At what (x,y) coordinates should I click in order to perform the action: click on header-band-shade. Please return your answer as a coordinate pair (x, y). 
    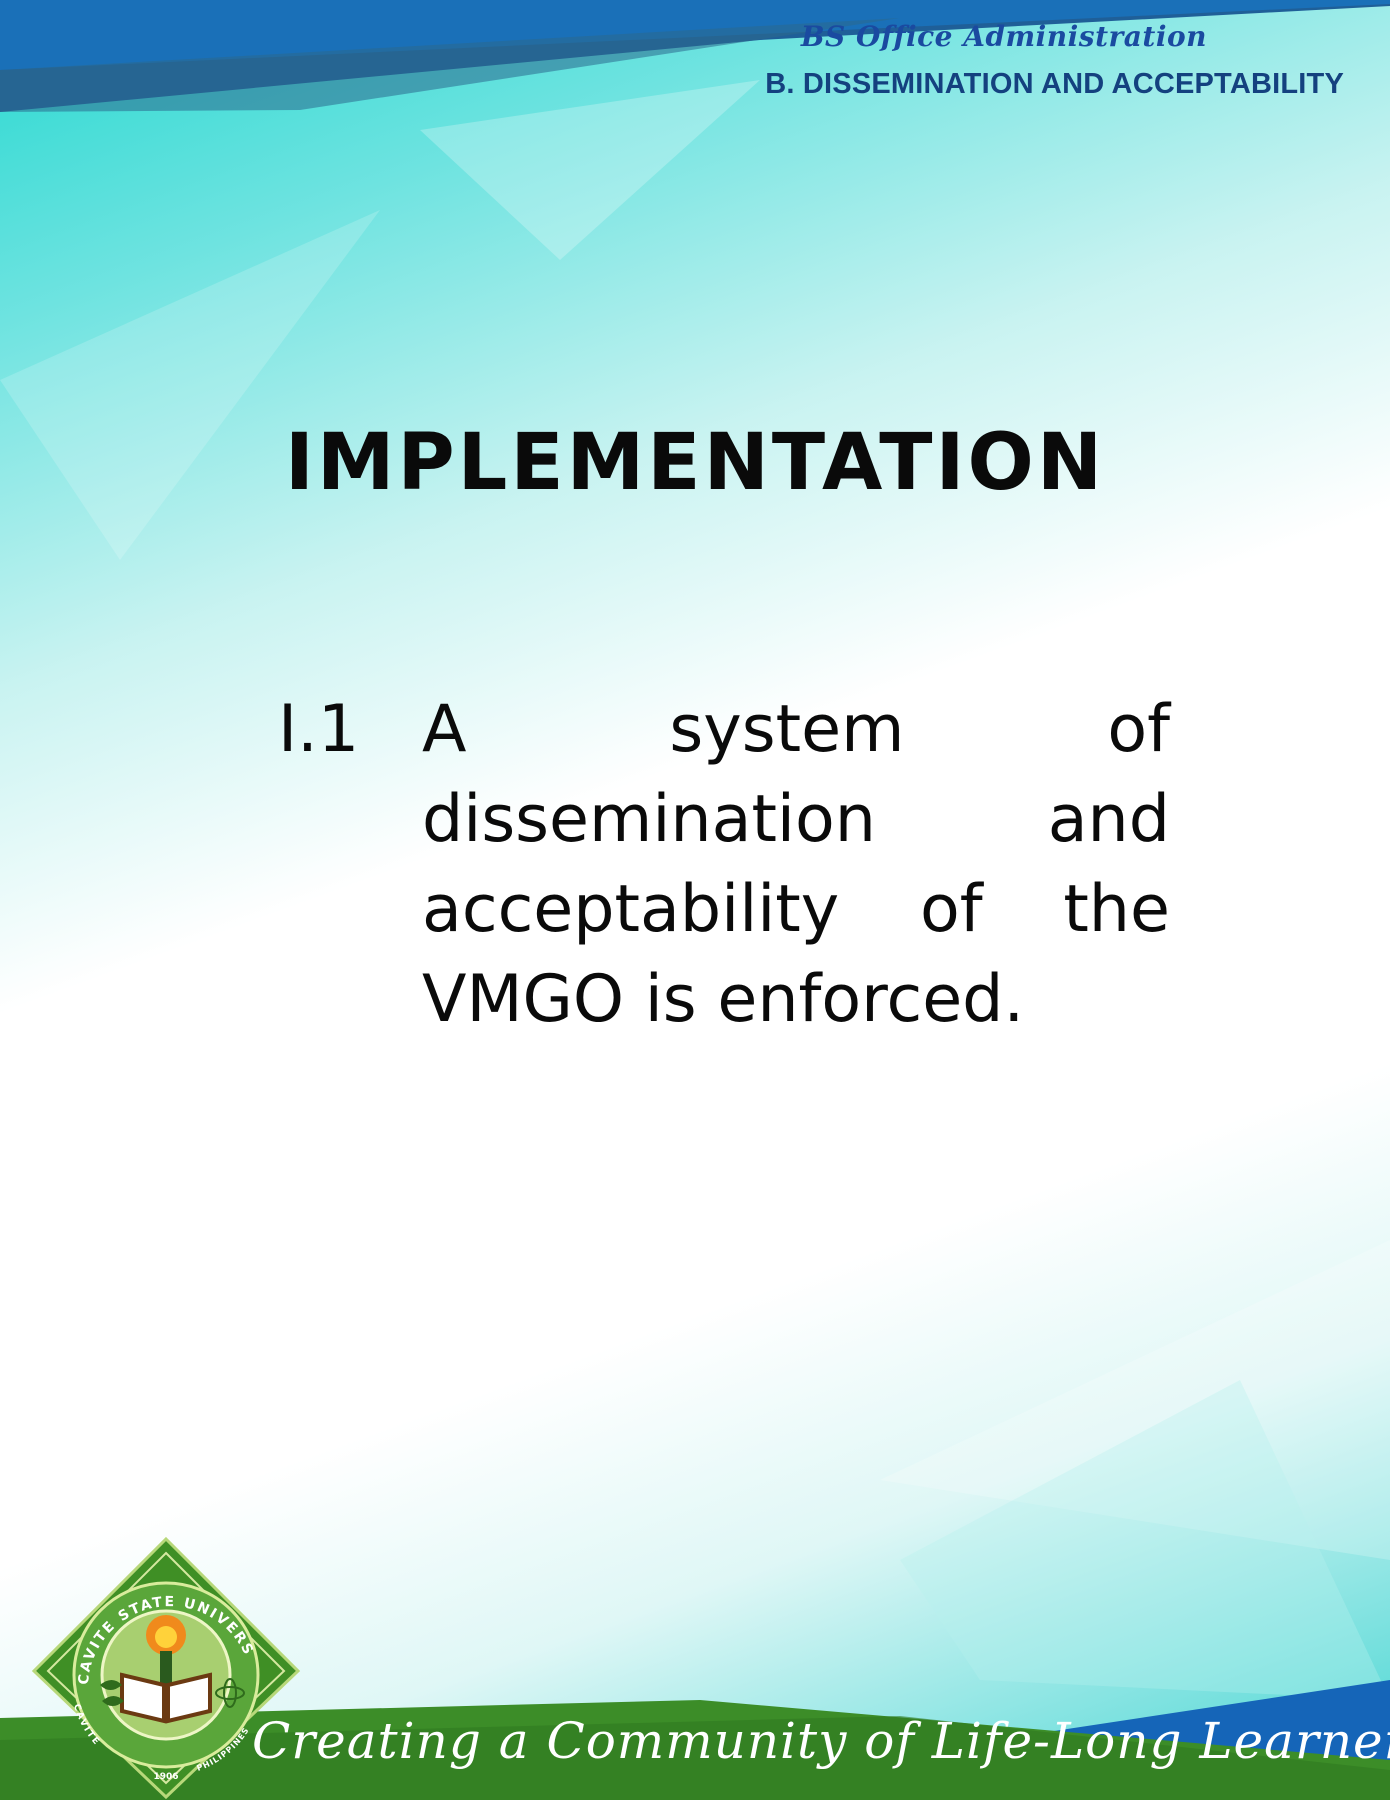
    Looking at the image, I should click on (450, 65).